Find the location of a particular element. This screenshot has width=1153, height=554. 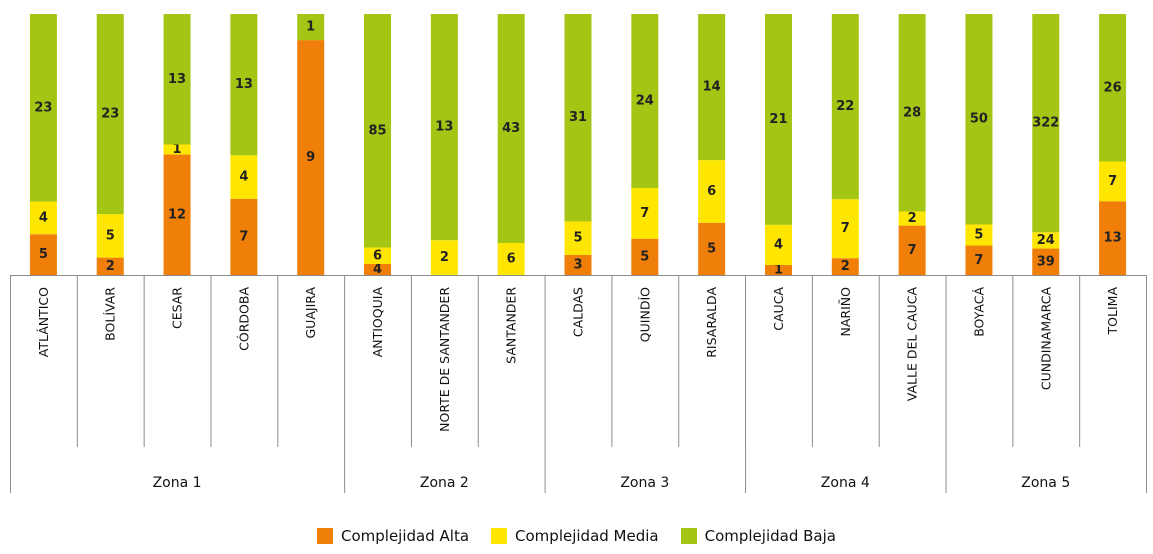

category-label: VALLE DEL CAUCA is located at coordinates (912, 344).